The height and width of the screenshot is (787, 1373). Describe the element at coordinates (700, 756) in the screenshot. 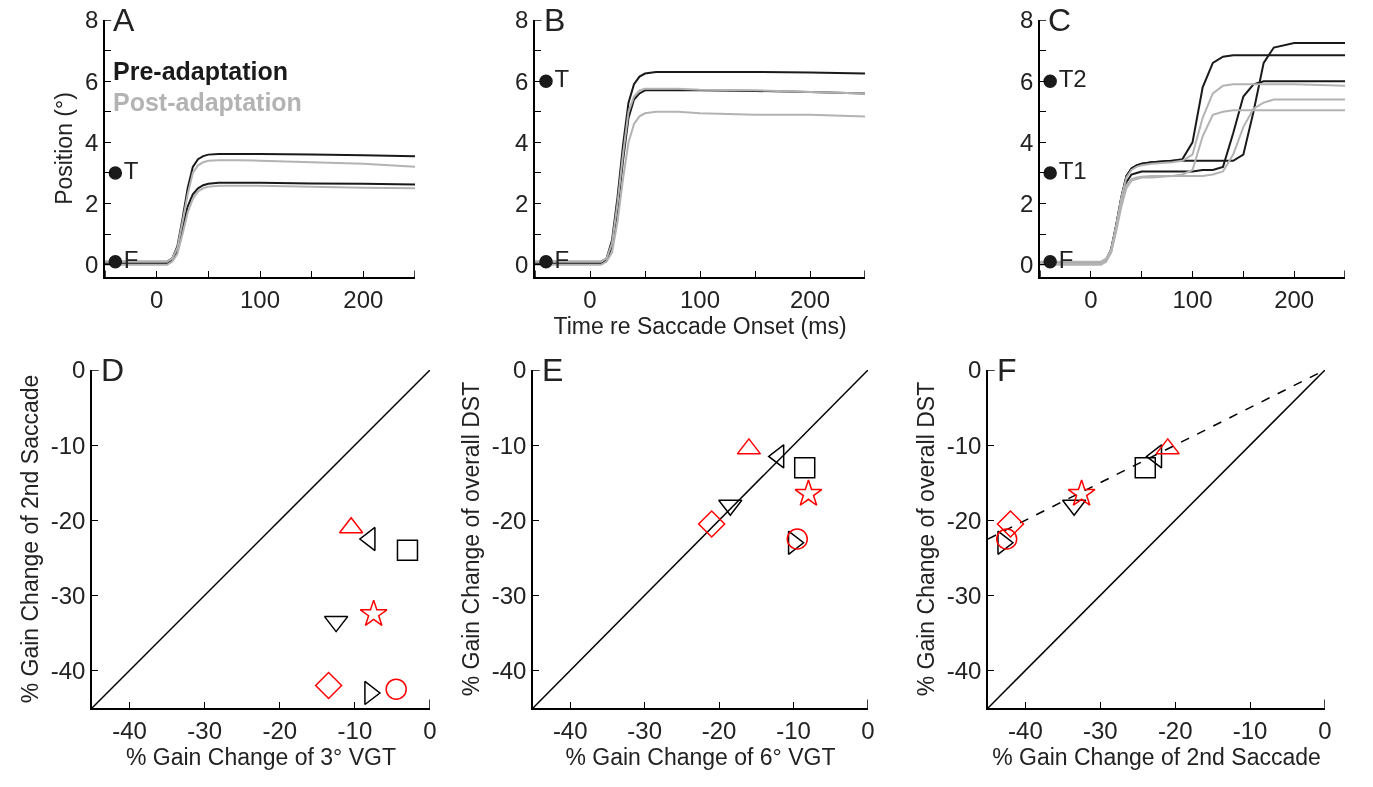

I see `x-axis-title: % Gain Change of 6° VGT` at that location.